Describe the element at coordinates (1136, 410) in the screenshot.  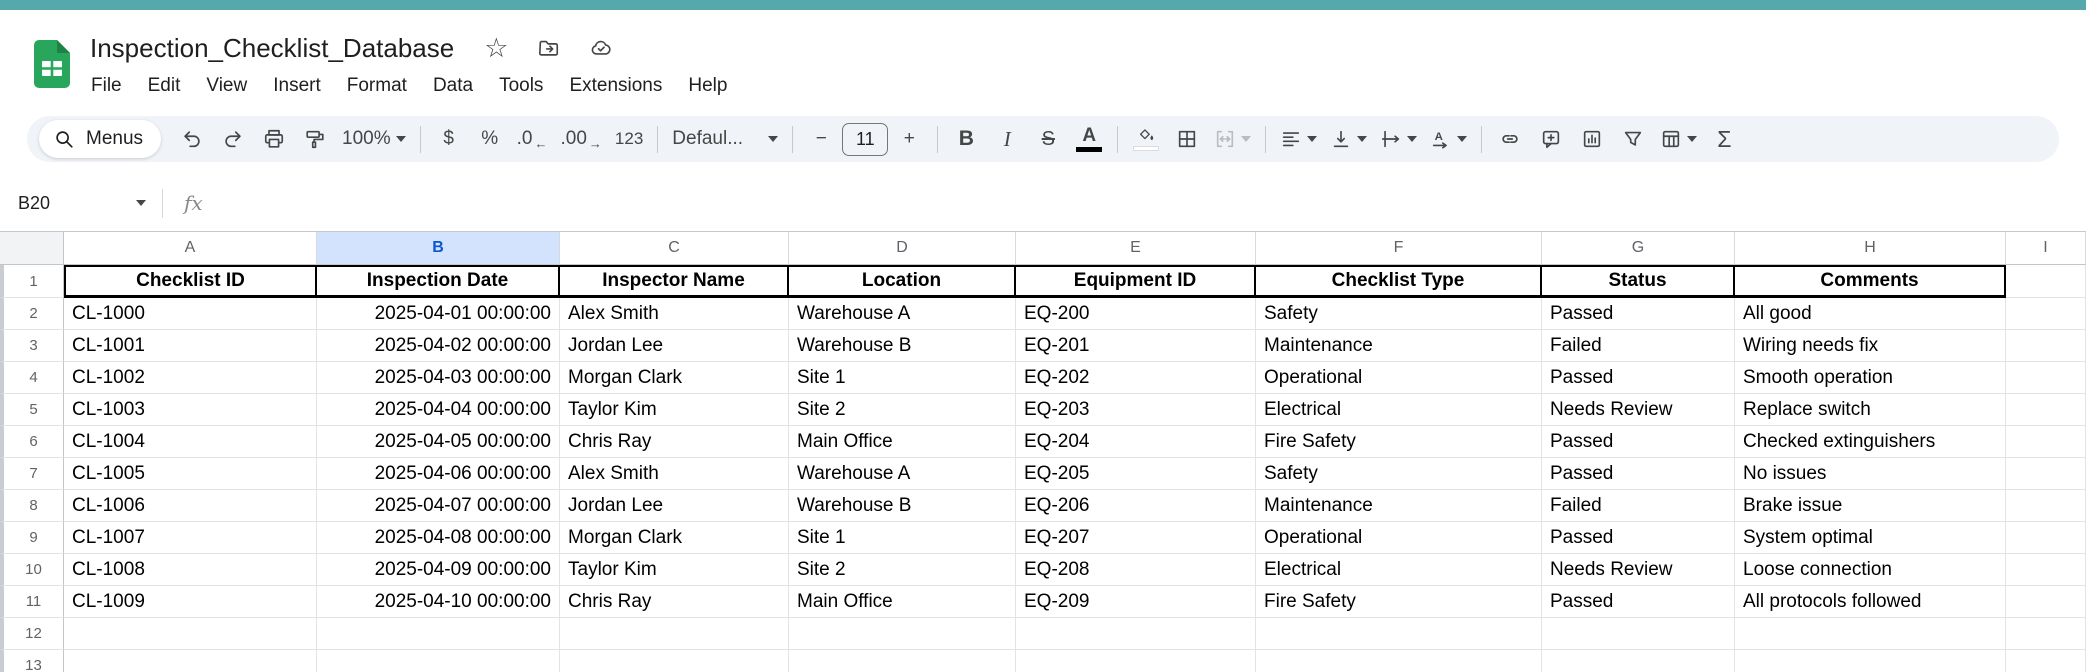
I see `cell-E5: EQ-203` at that location.